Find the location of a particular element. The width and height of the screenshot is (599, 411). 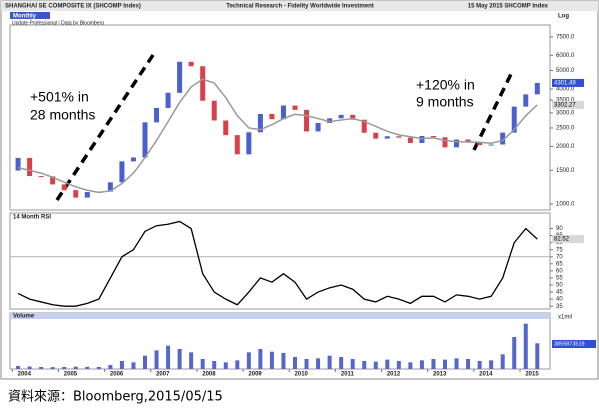

y-tick-label: 90 is located at coordinates (559, 229).